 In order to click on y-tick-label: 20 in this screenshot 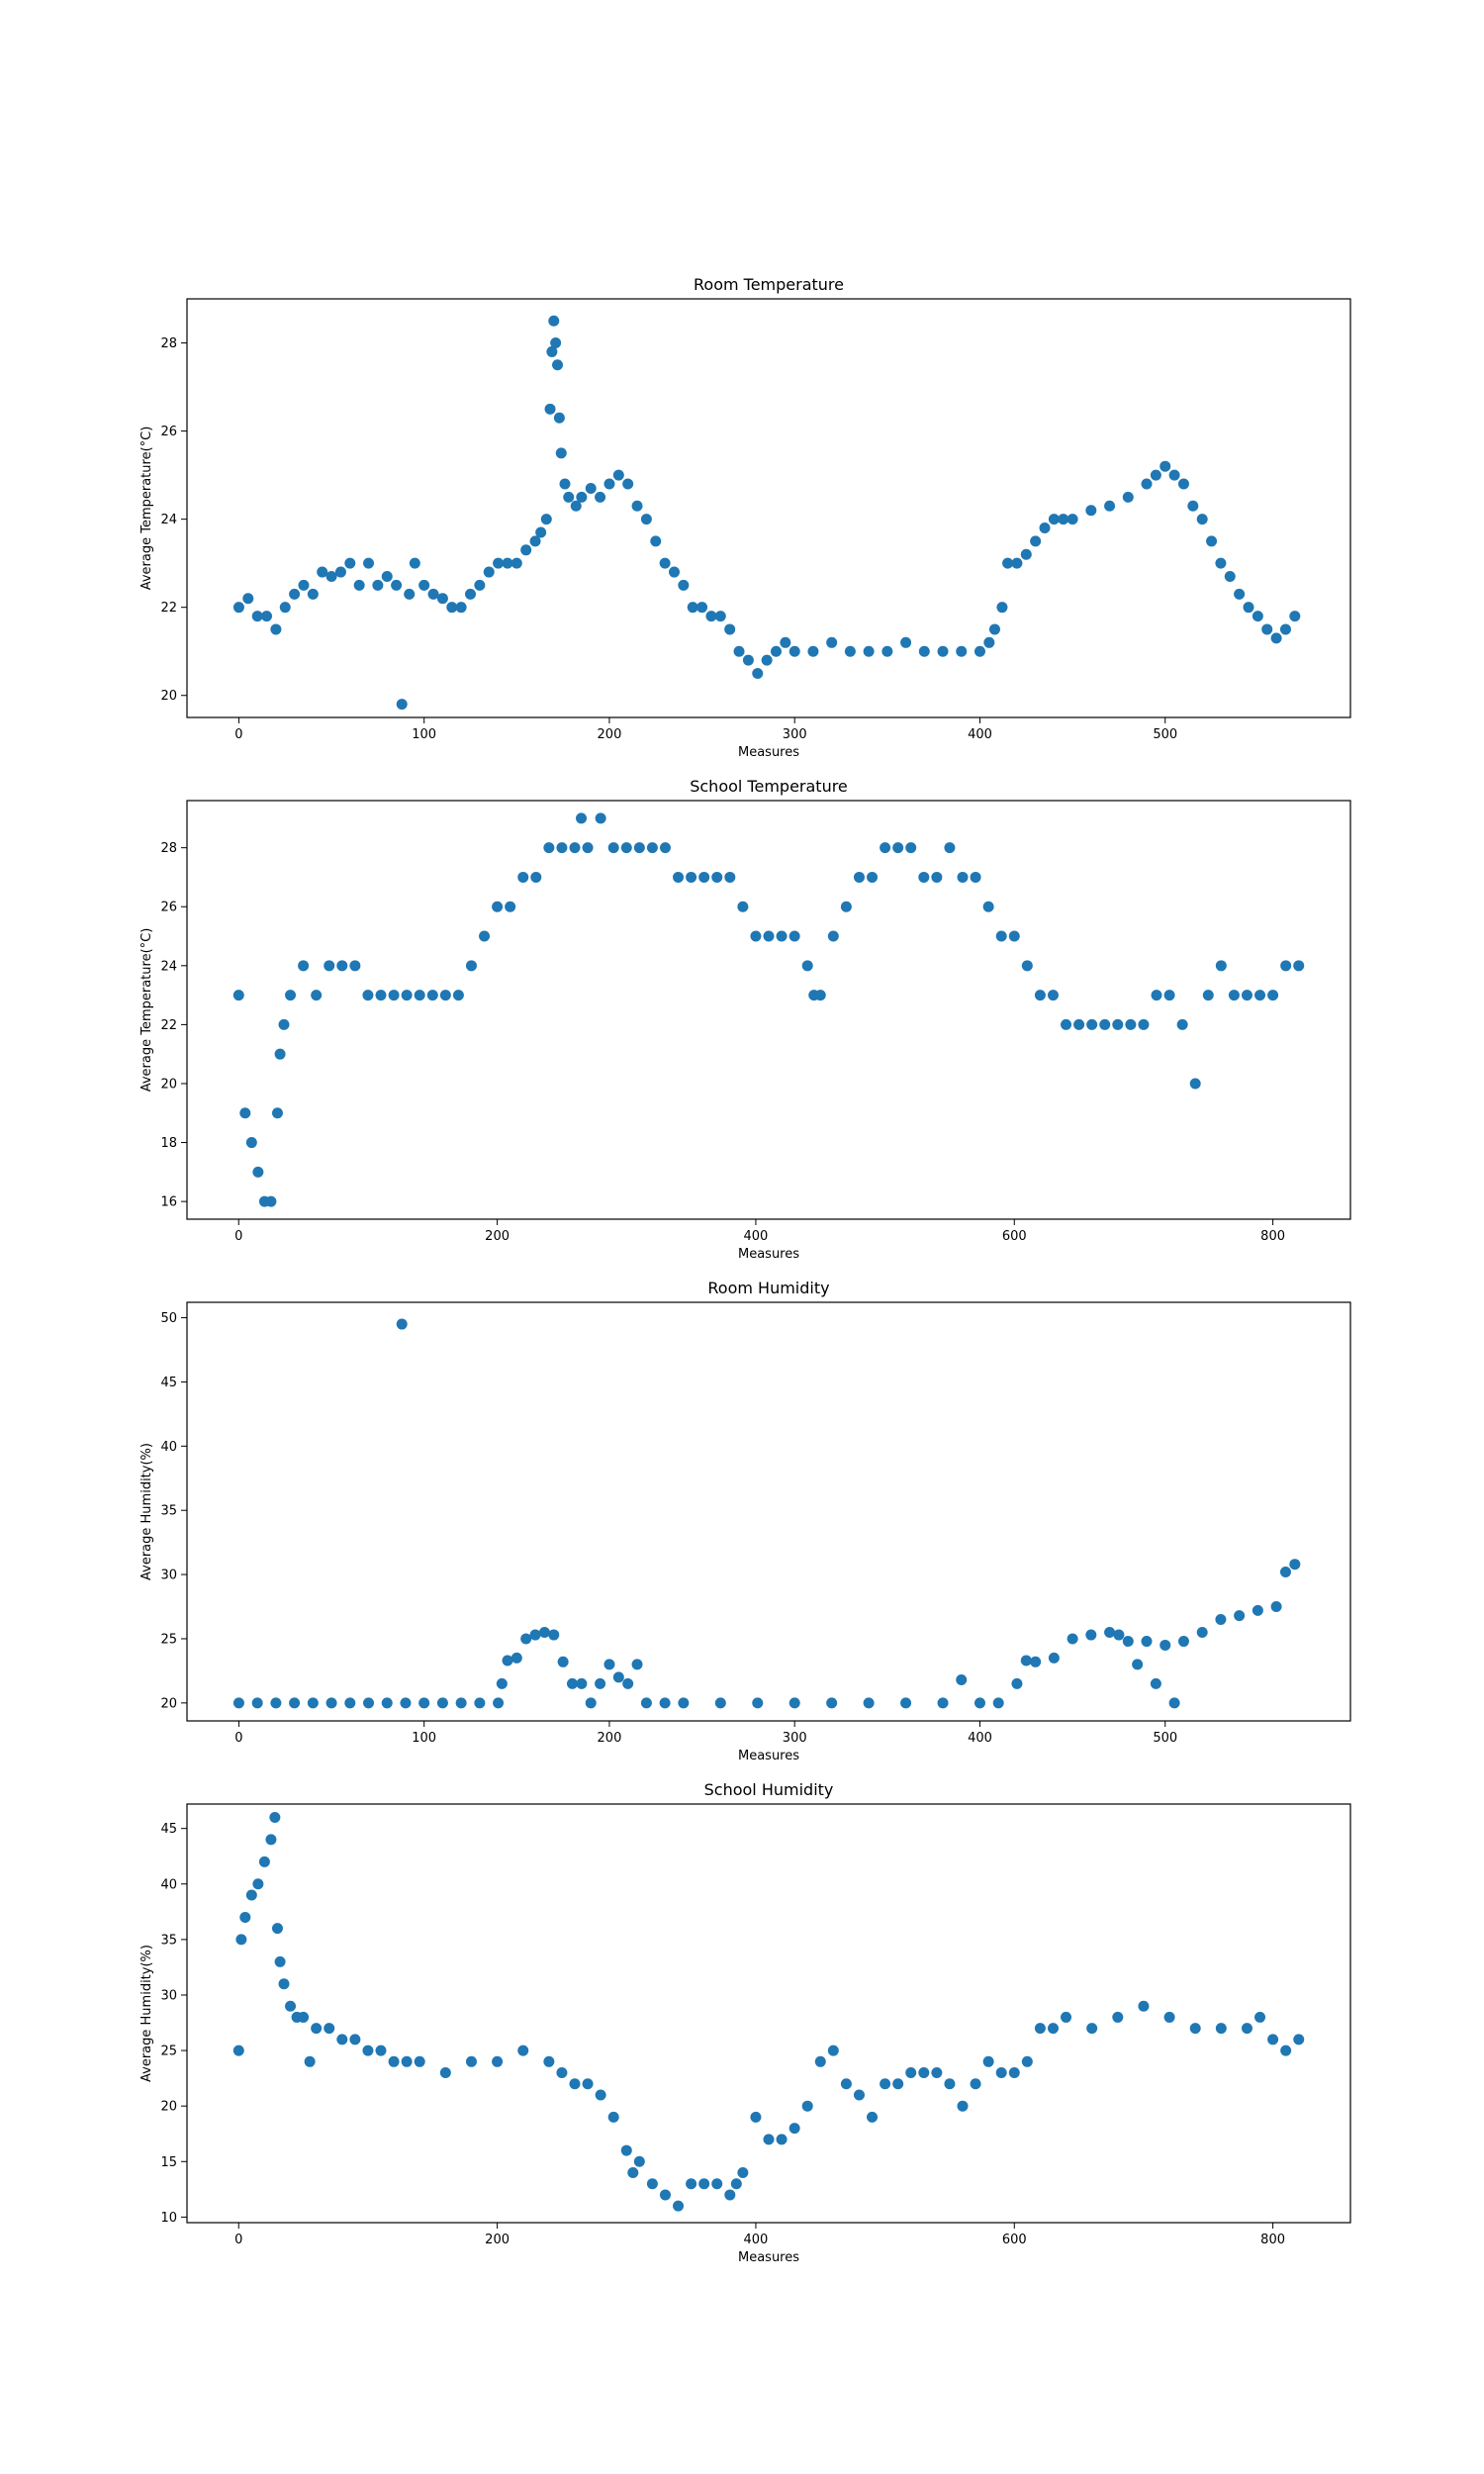, I will do `click(168, 697)`.